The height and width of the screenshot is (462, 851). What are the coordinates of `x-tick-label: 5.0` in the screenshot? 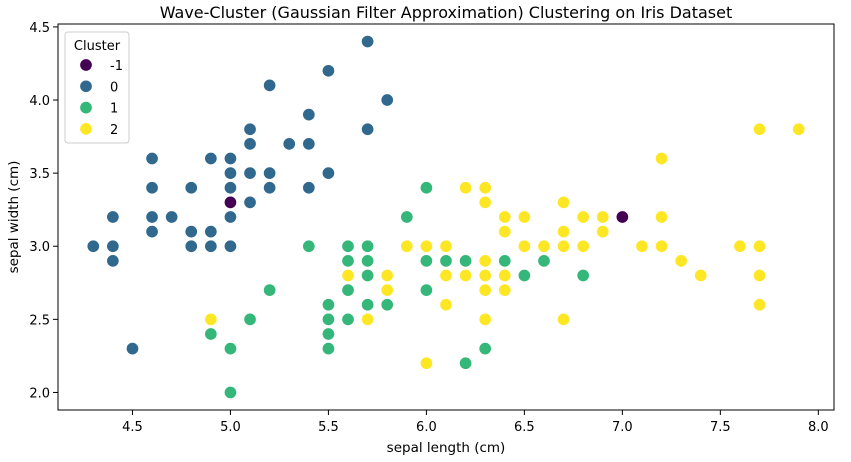 It's located at (230, 427).